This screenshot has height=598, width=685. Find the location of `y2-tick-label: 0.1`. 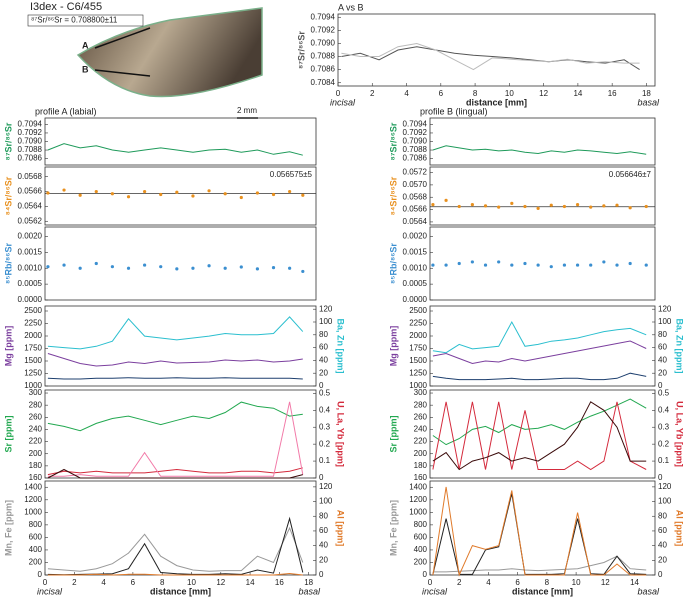

y2-tick-label: 0.1 is located at coordinates (664, 460).